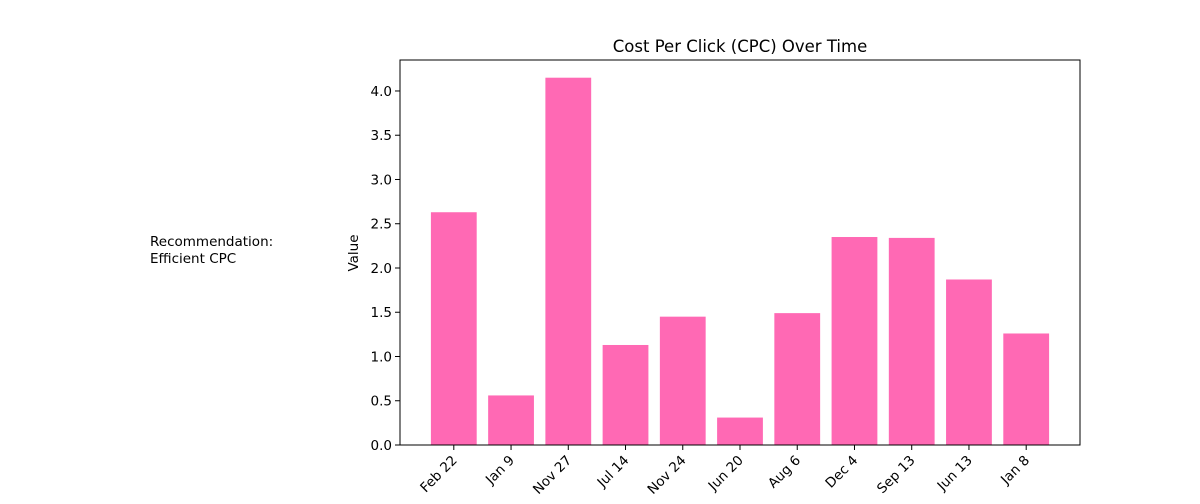 Image resolution: width=1200 pixels, height=504 pixels. I want to click on x-tick-label: Aug 6, so click(784, 472).